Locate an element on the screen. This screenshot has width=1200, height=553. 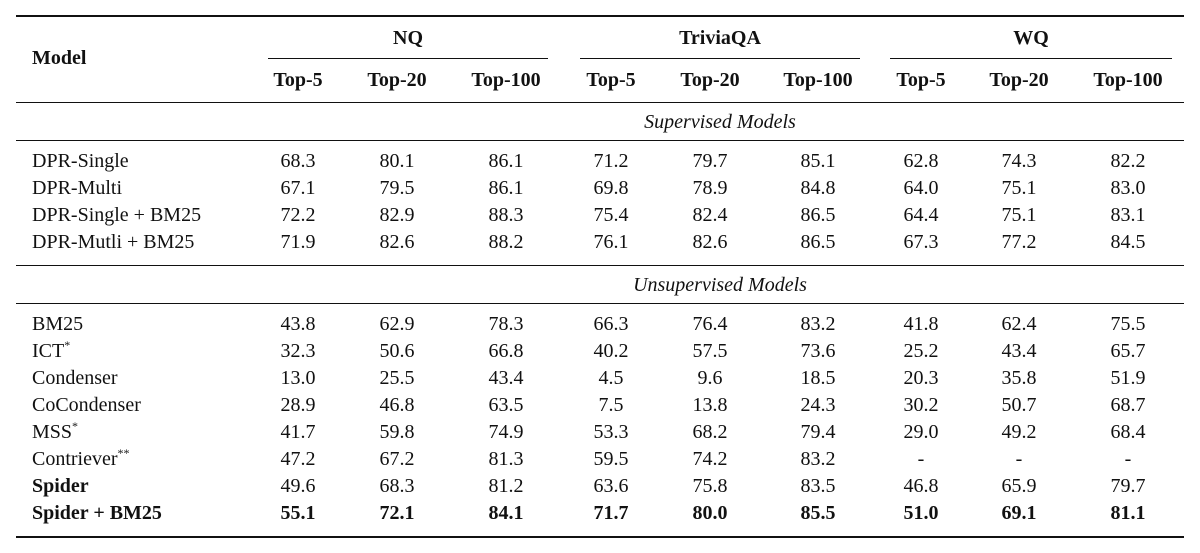
cell-value: 53.3 is located at coordinates (611, 432).